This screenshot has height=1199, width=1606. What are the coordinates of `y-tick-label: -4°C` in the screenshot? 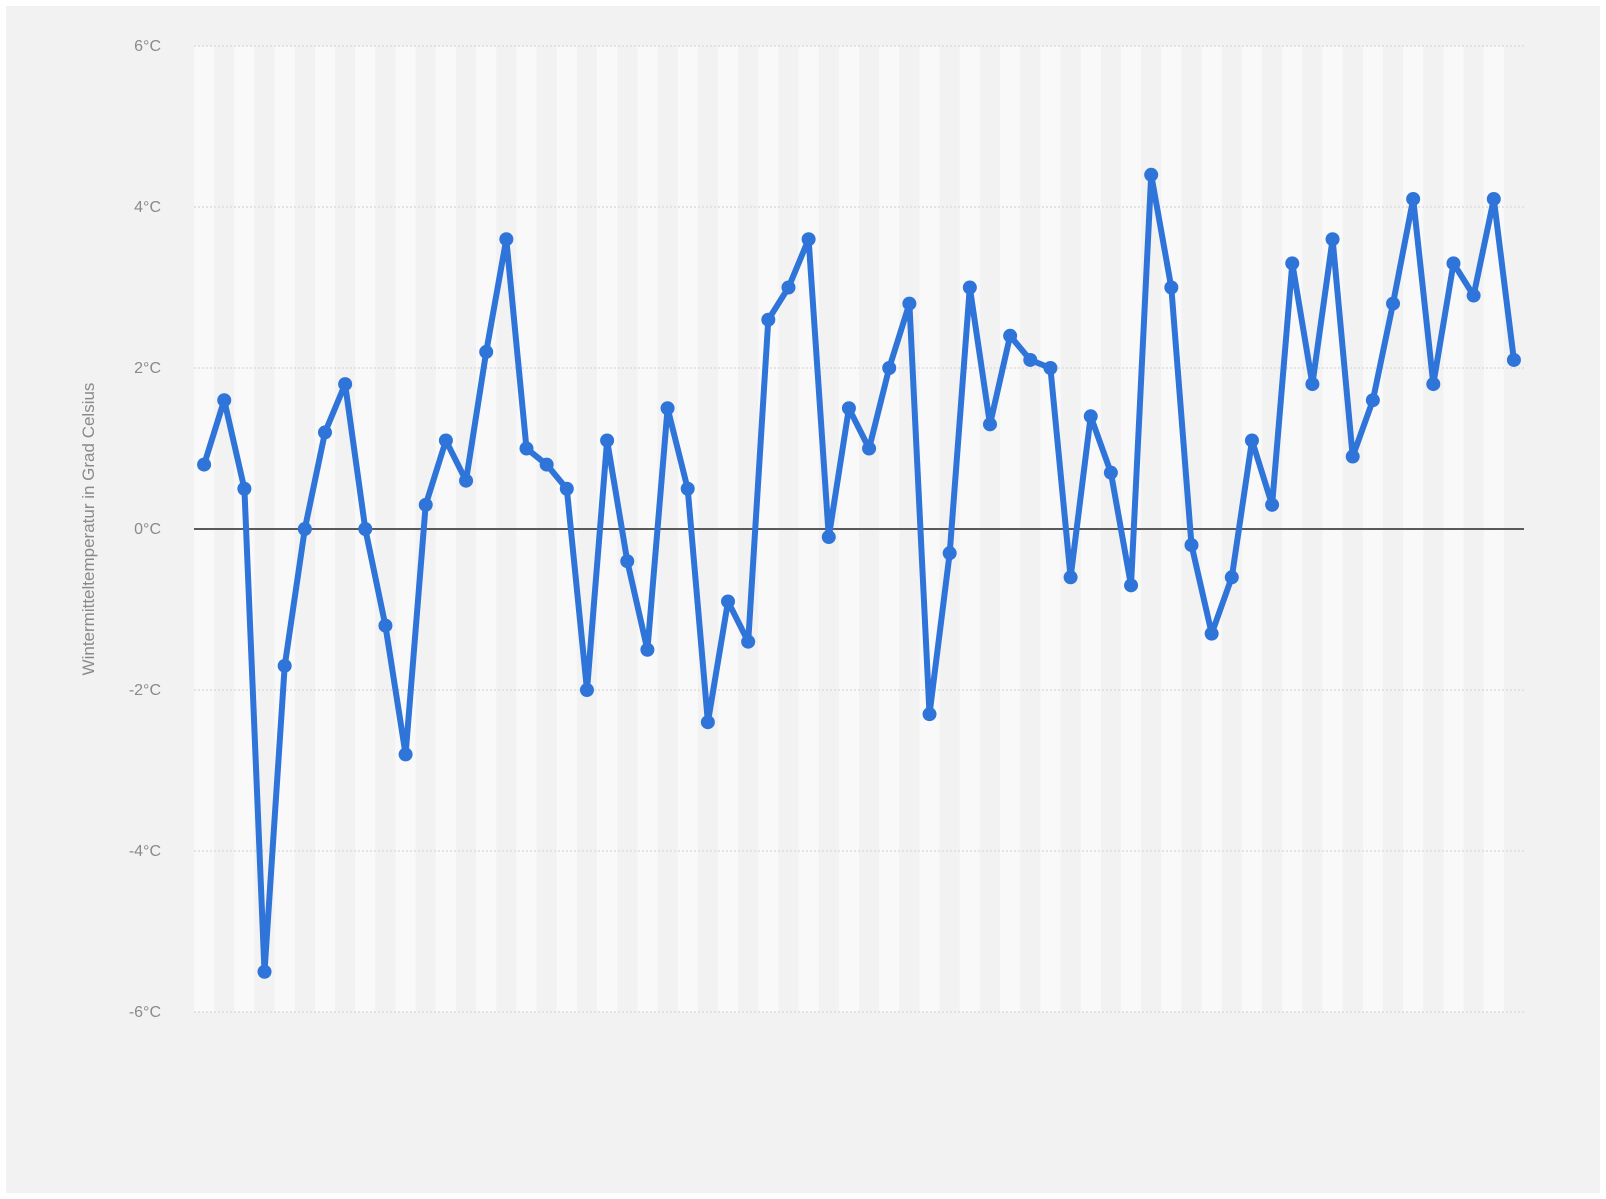 It's located at (145, 851).